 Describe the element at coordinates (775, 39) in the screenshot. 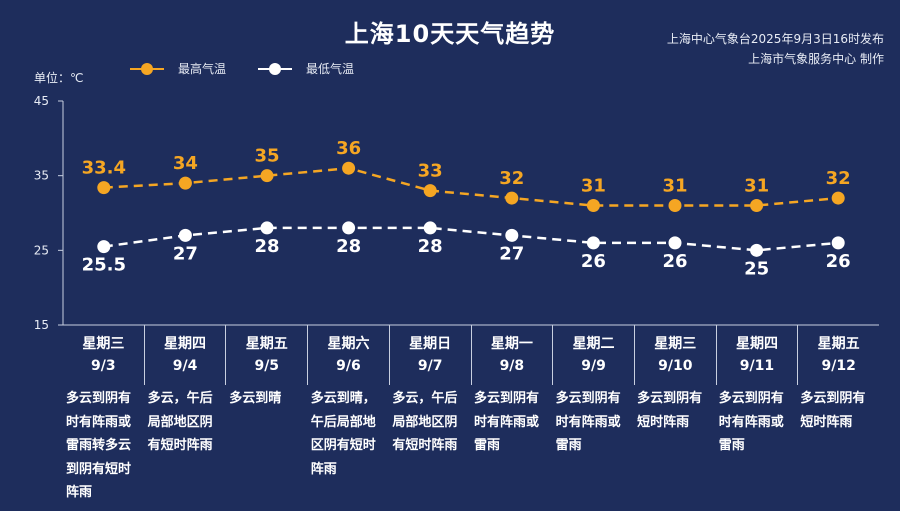

I see `publisher-line-1: 上海中心气象台2025年9月3日16时发布` at that location.